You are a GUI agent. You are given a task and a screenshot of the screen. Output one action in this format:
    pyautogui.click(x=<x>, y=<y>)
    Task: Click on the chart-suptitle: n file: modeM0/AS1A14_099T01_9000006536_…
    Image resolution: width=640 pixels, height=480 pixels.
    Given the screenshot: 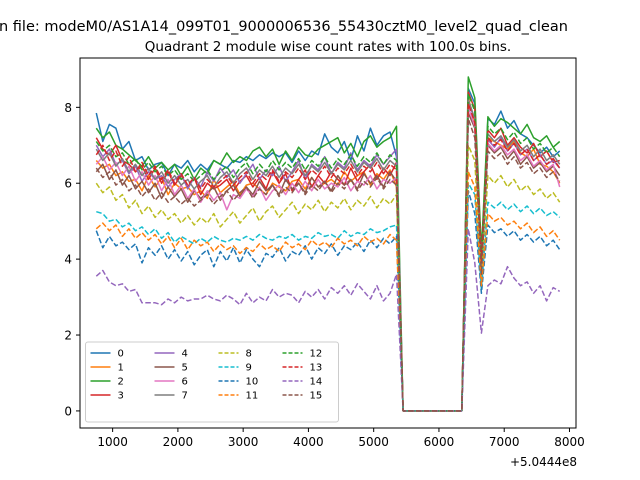 What is the action you would take?
    pyautogui.click(x=284, y=27)
    